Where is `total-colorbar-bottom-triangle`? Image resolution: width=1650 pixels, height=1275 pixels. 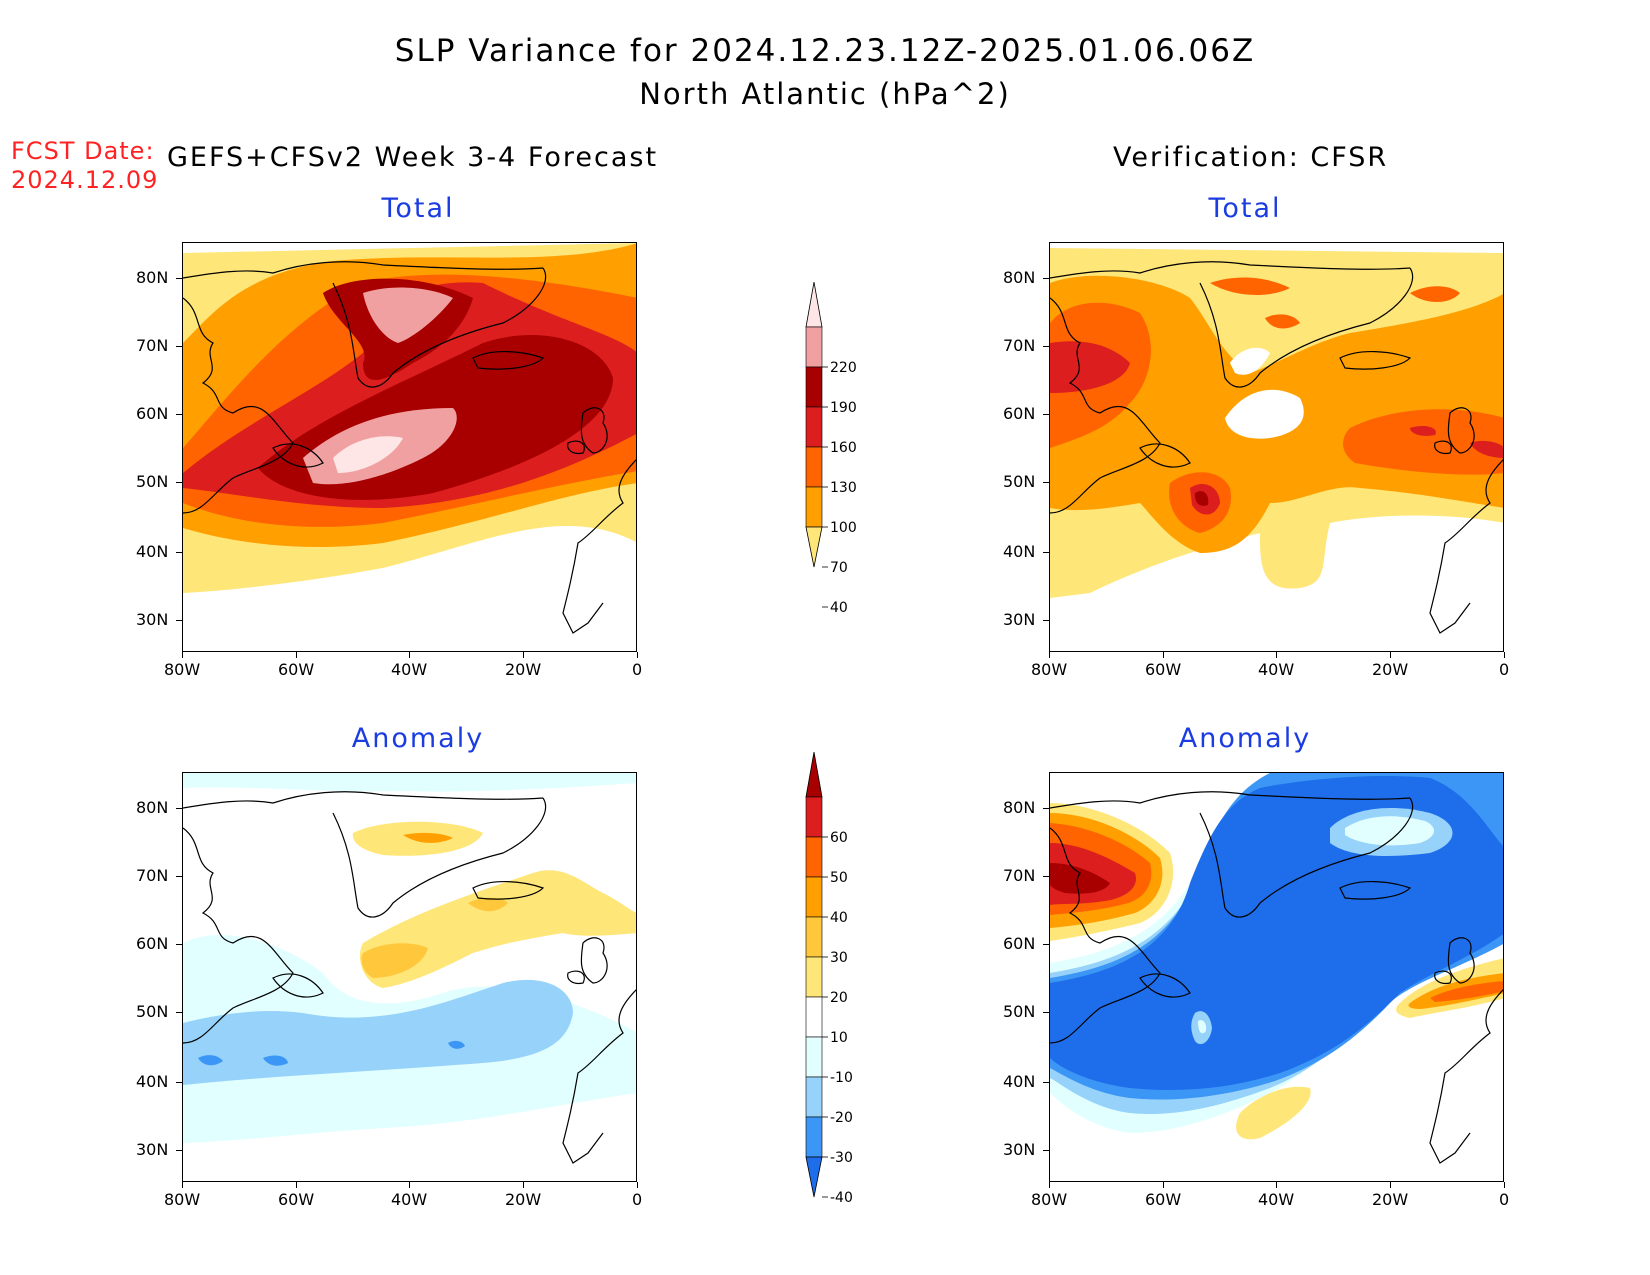
total-colorbar-bottom-triangle is located at coordinates (814, 547).